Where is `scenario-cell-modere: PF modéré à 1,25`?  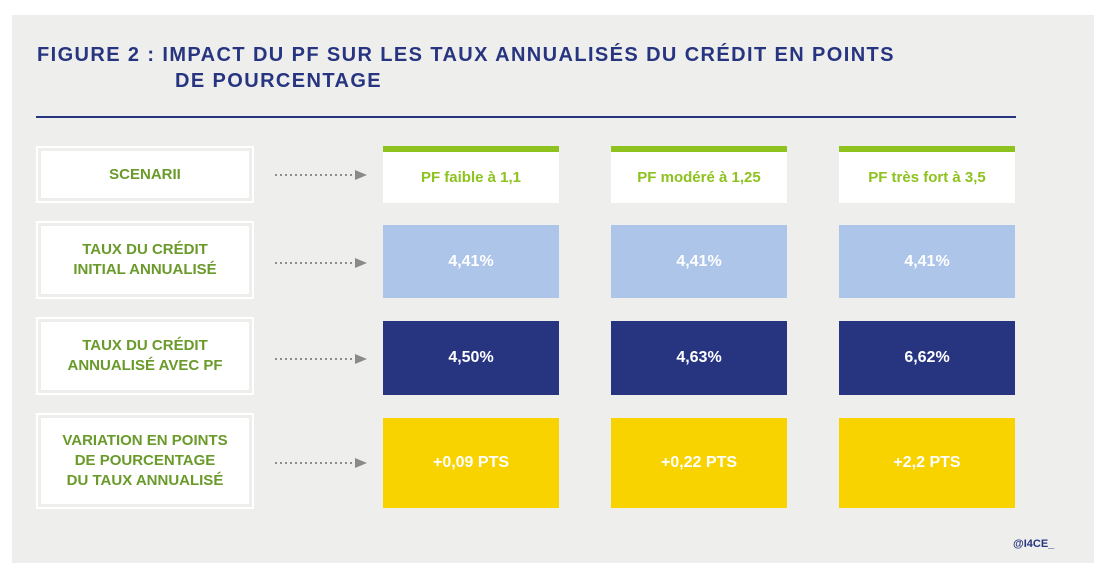 scenario-cell-modere: PF modéré à 1,25 is located at coordinates (699, 174).